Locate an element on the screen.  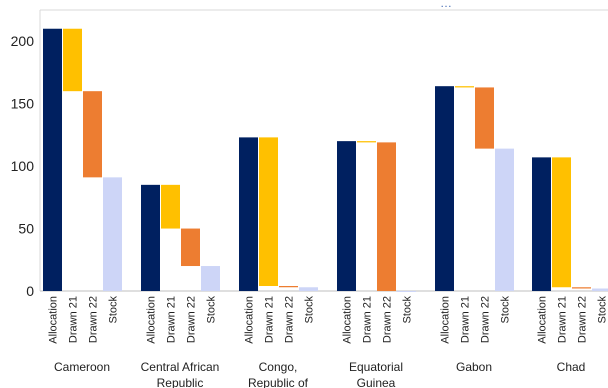
category-label: Chad is located at coordinates (571, 367).